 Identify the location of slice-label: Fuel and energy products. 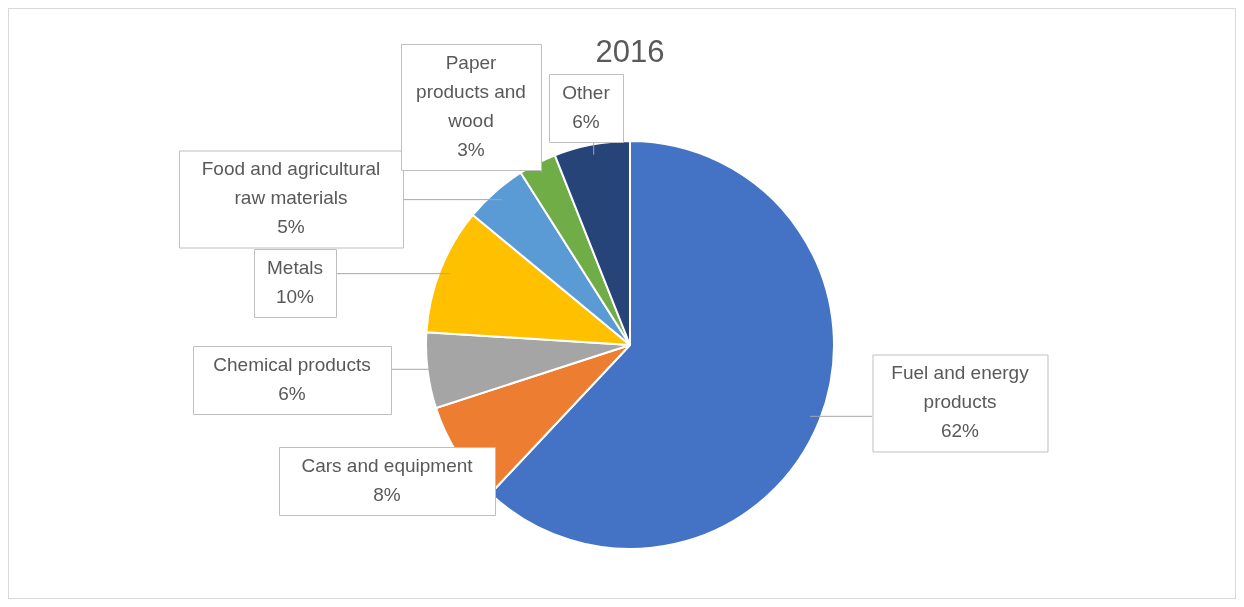
(960, 387).